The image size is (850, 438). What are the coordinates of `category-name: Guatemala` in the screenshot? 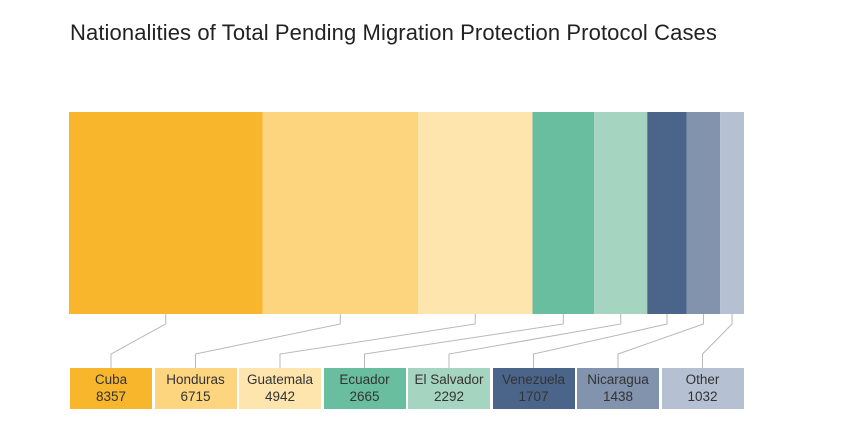 It's located at (280, 379).